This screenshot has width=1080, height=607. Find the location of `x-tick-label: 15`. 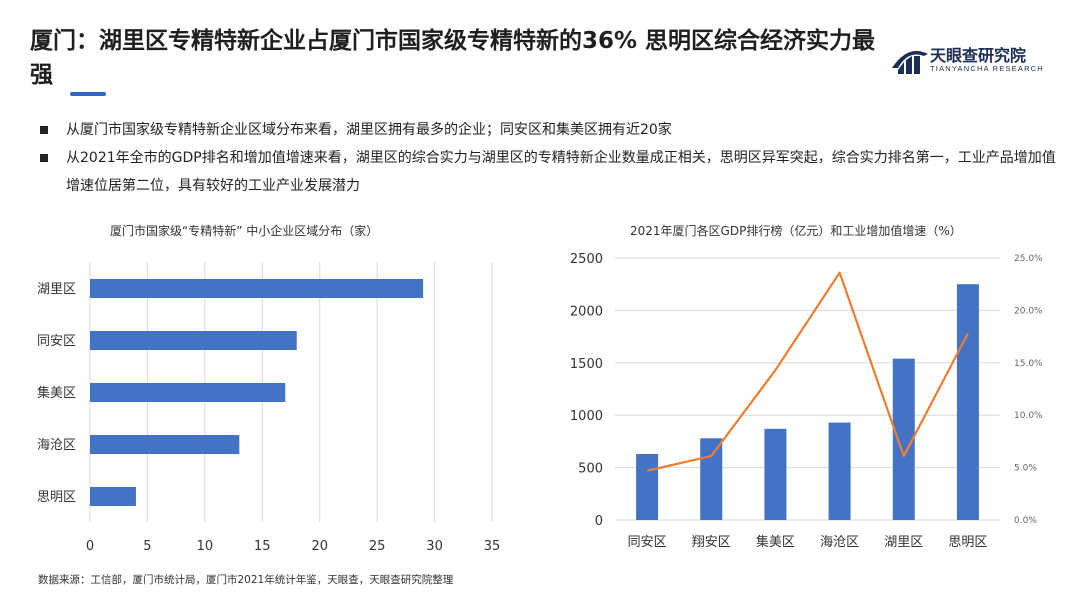

x-tick-label: 15 is located at coordinates (262, 546).